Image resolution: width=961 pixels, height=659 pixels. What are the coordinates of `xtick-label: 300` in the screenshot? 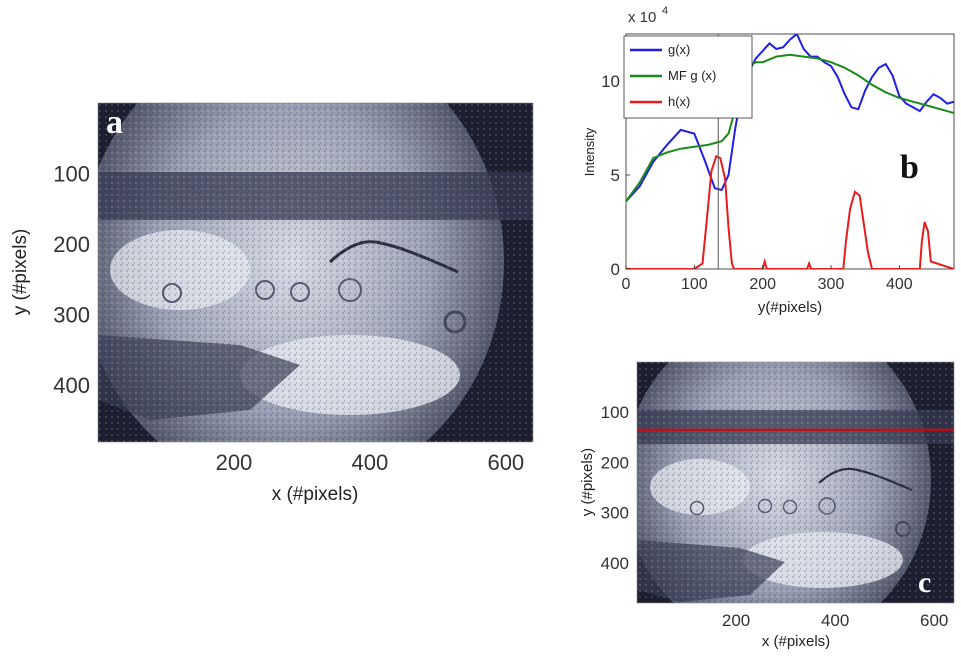 It's located at (831, 284).